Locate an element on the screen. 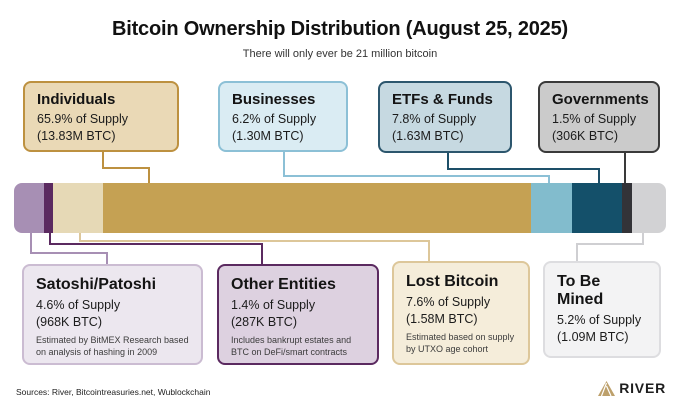  callout-supply: 5.2% of Supply is located at coordinates (599, 320).